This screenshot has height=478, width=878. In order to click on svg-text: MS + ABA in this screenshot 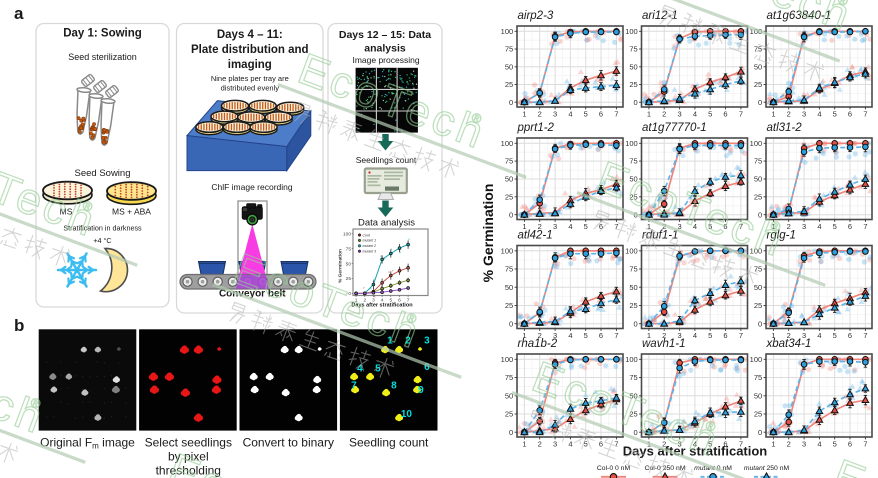, I will do `click(131, 212)`.